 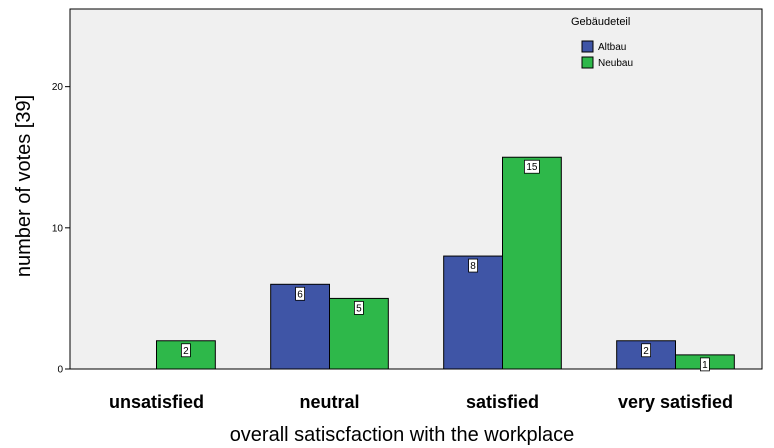 What do you see at coordinates (60, 370) in the screenshot?
I see `y-tick-label: 0` at bounding box center [60, 370].